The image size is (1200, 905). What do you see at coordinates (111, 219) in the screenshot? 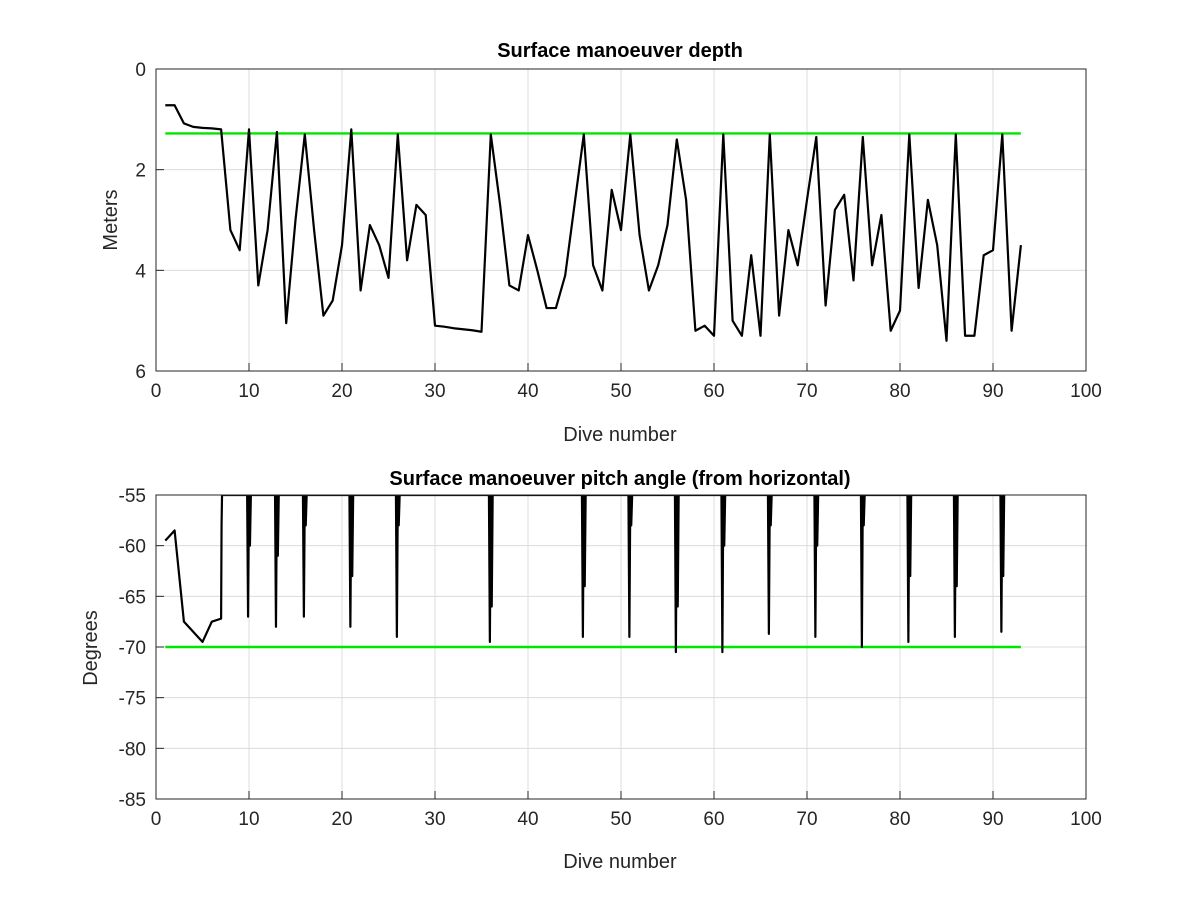
I see `depth-y-axis-label: Meters` at bounding box center [111, 219].